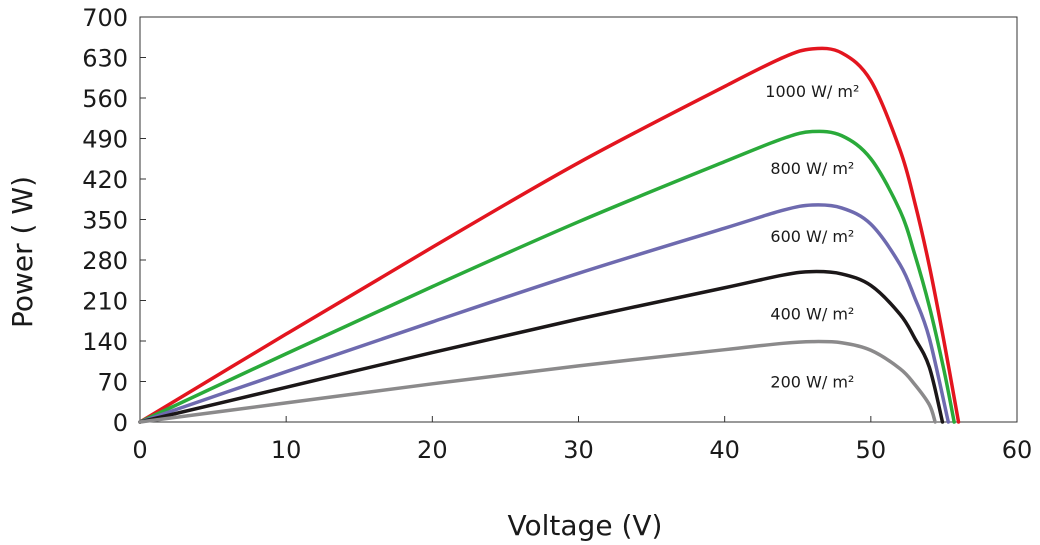 This screenshot has width=1040, height=545. Describe the element at coordinates (105, 261) in the screenshot. I see `y-tick-label: 280` at that location.